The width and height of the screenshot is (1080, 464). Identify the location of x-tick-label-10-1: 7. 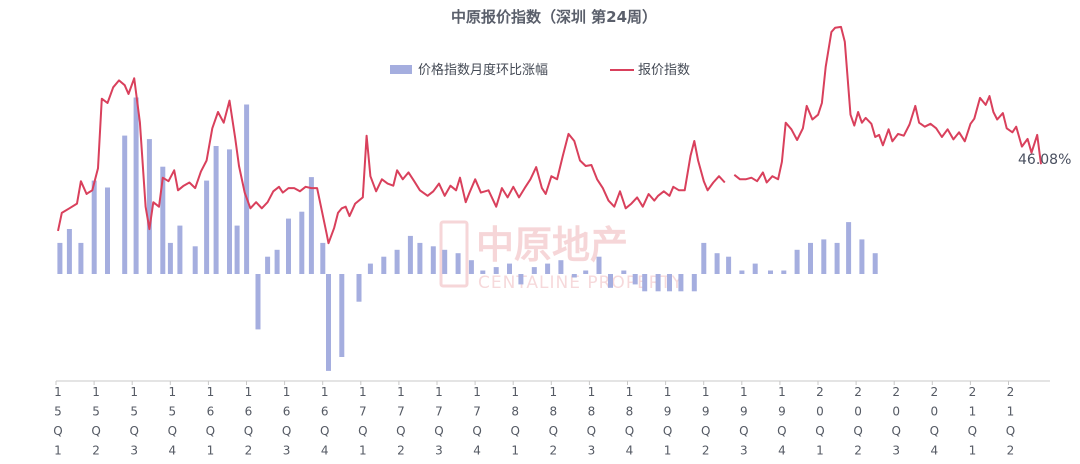
(439, 412).